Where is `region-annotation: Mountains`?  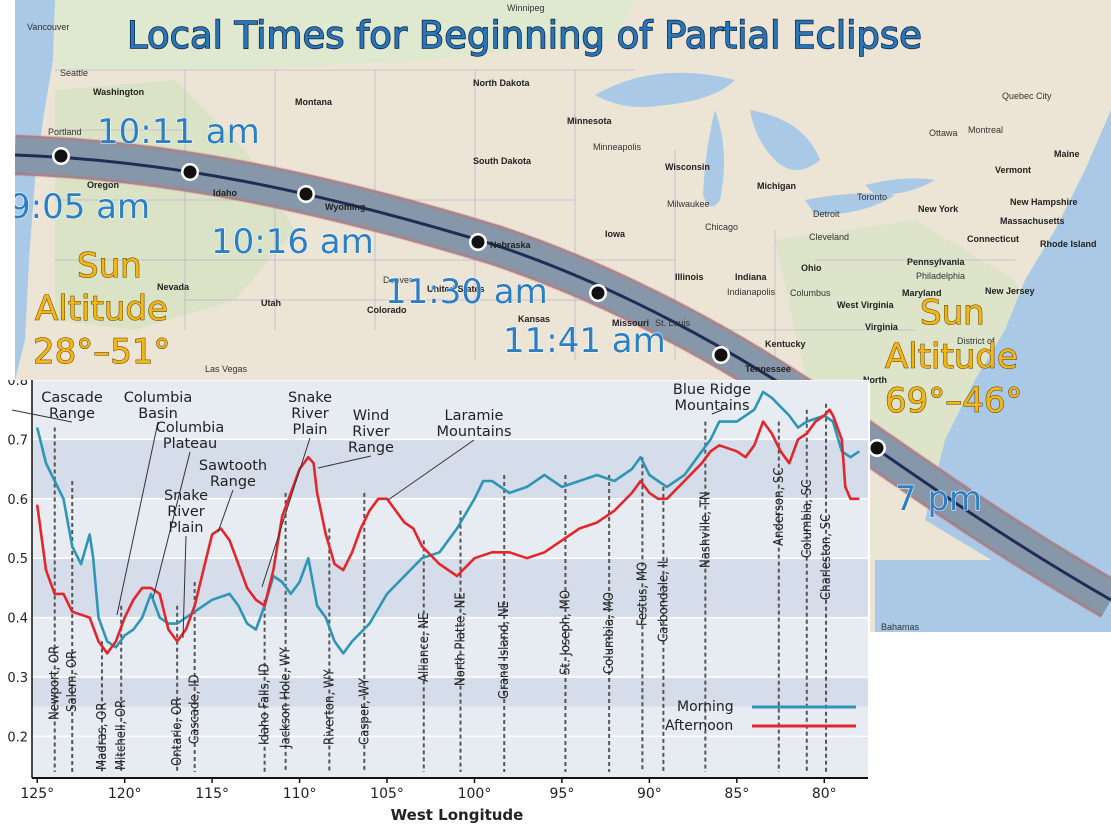 region-annotation: Mountains is located at coordinates (473, 432).